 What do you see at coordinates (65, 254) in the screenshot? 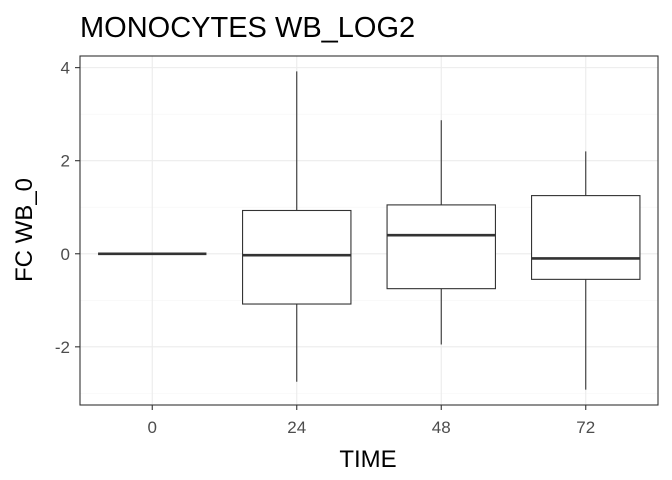
I see `y-tick-label: 0` at bounding box center [65, 254].